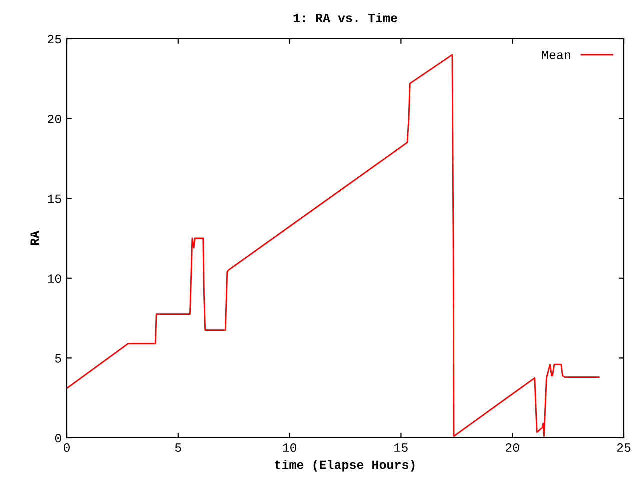  What do you see at coordinates (513, 448) in the screenshot?
I see `x-tick-label: 20` at bounding box center [513, 448].